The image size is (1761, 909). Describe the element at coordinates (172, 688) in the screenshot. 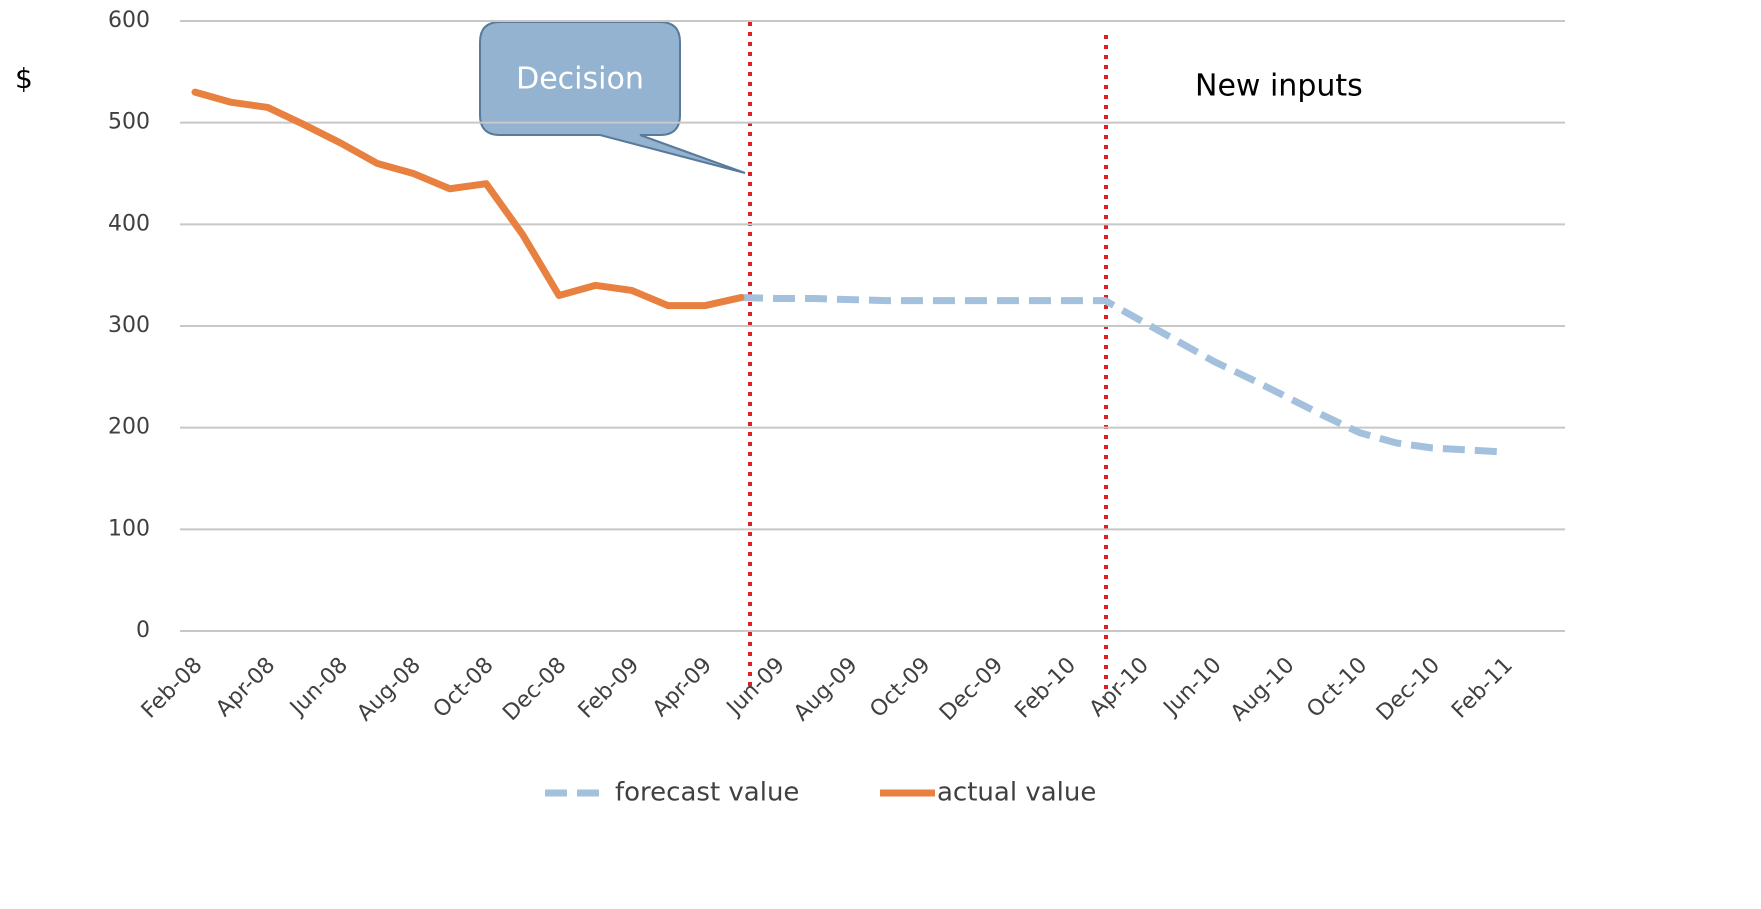

I see `x-tick-label: Feb-08` at that location.